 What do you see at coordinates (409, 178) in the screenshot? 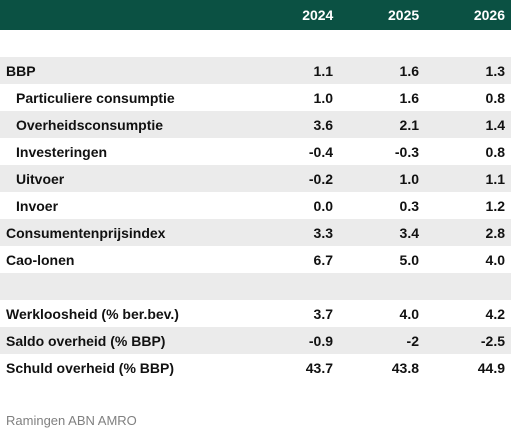
I see `value-2025: 1.0` at bounding box center [409, 178].